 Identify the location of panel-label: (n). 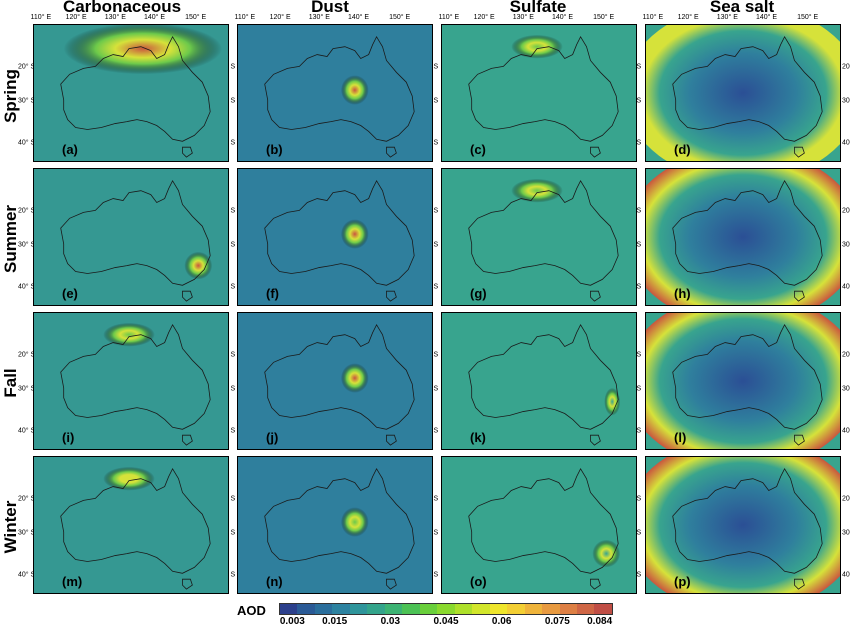
(274, 581).